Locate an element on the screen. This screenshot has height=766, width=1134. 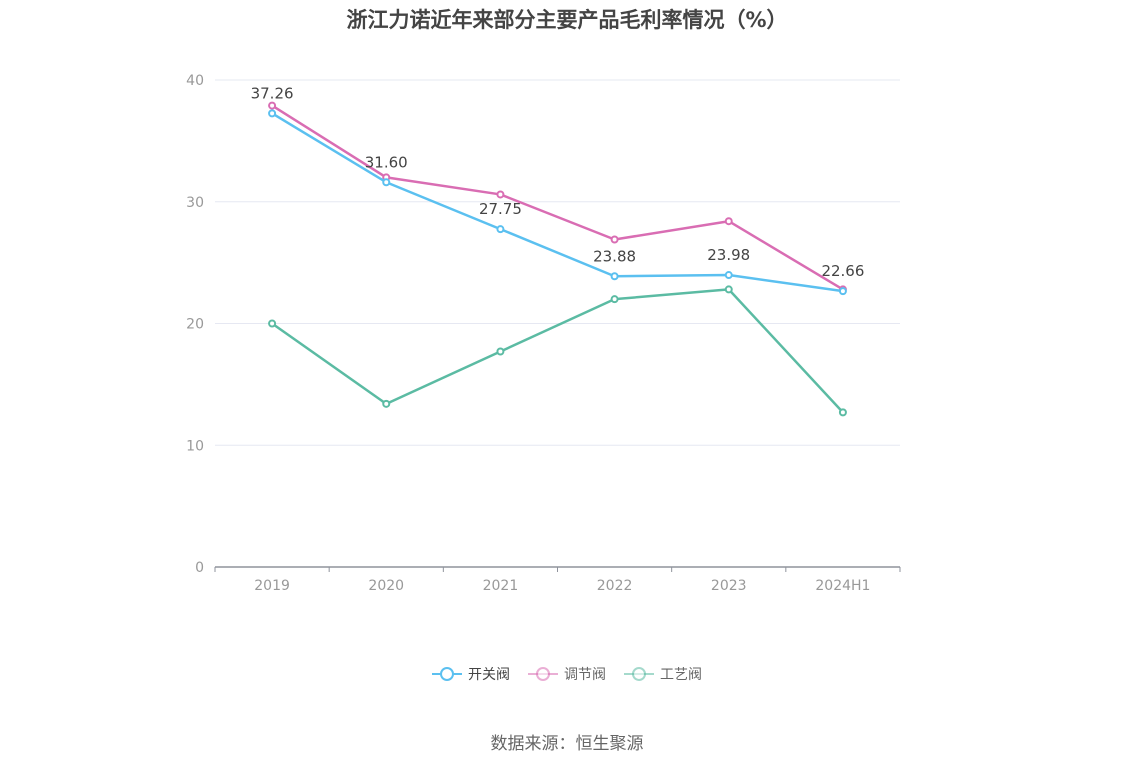
legend-label: 调节阀 is located at coordinates (585, 675).